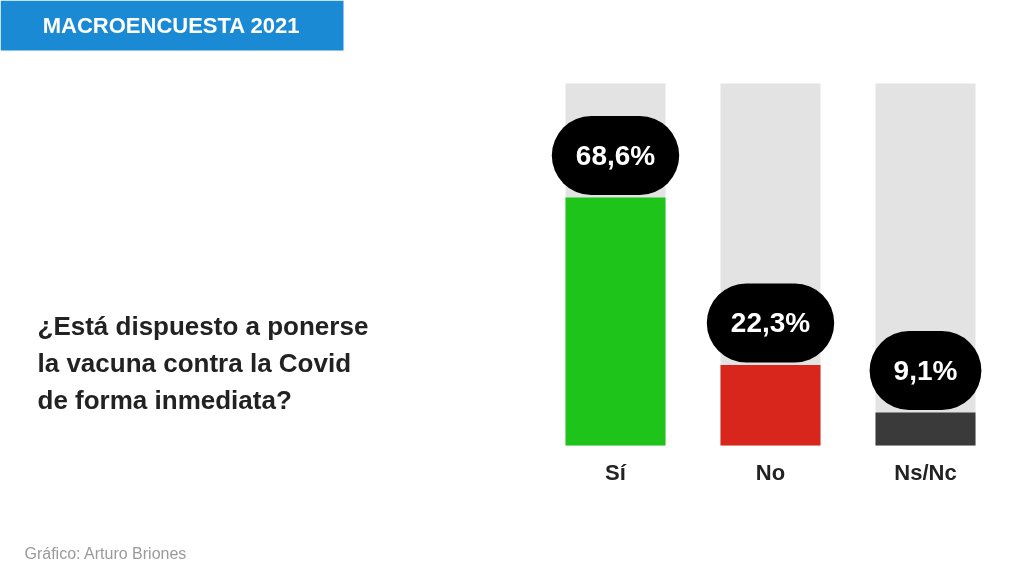 This screenshot has width=1024, height=576. I want to click on text: Gráfico: Arturo Briones, so click(105, 553).